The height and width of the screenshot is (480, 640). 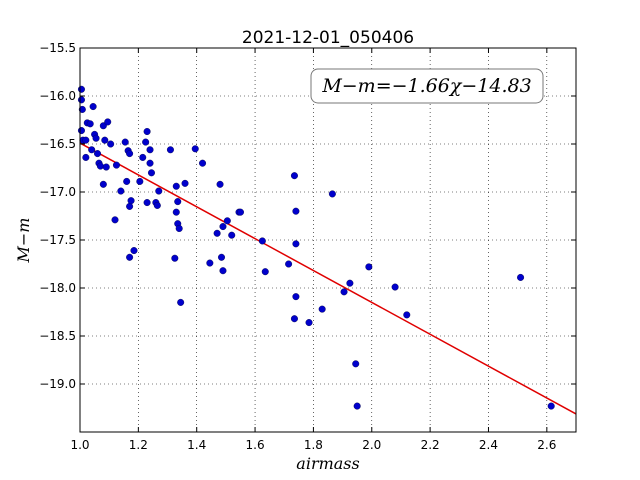 What do you see at coordinates (255, 445) in the screenshot?
I see `x-tick-label: 1.6` at bounding box center [255, 445].